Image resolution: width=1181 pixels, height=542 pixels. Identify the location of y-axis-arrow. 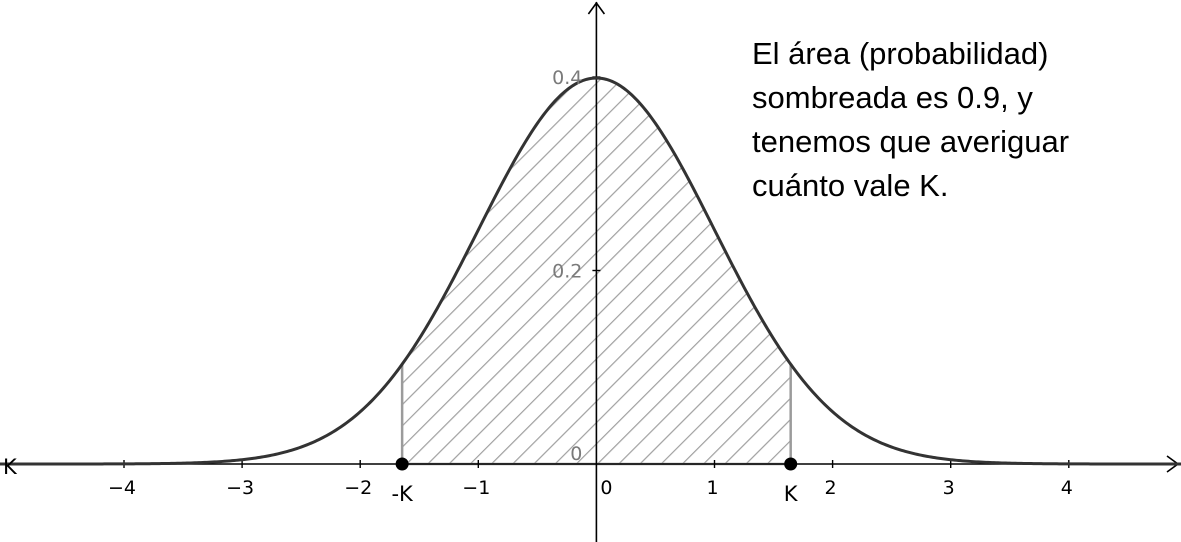
(596, 8).